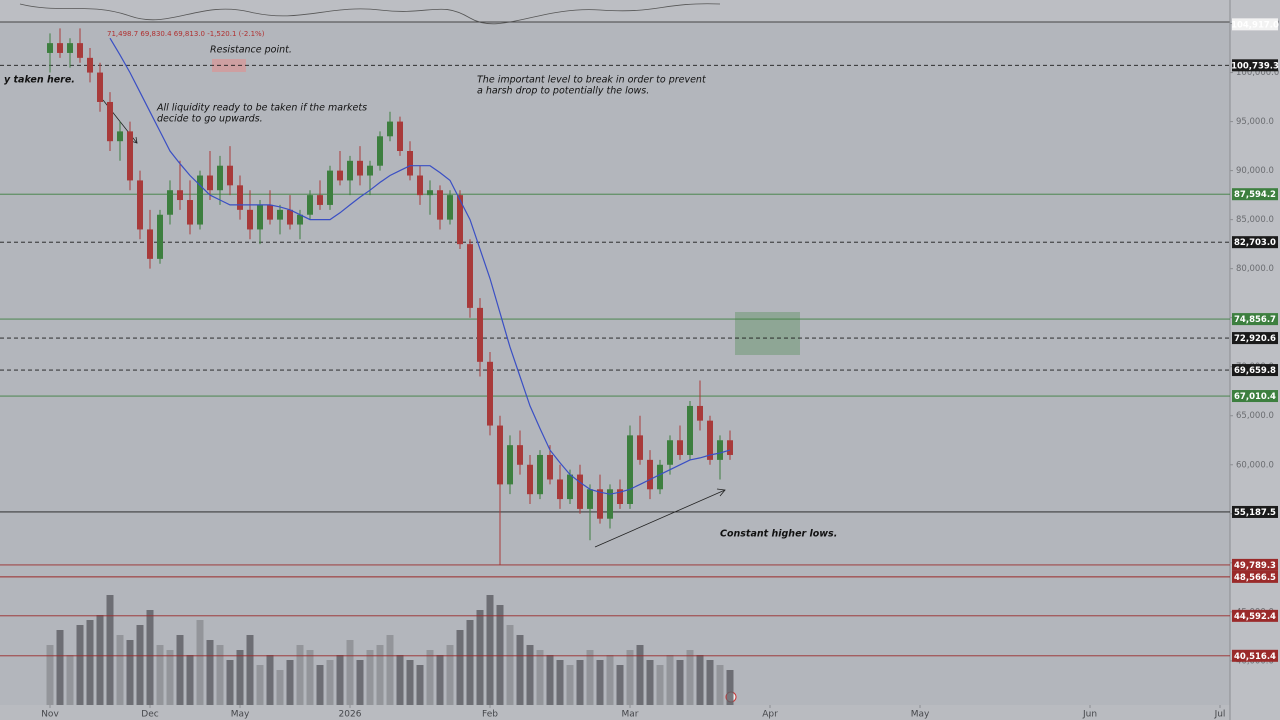 The width and height of the screenshot is (1280, 720). I want to click on x-tick-label: Nov, so click(50, 715).